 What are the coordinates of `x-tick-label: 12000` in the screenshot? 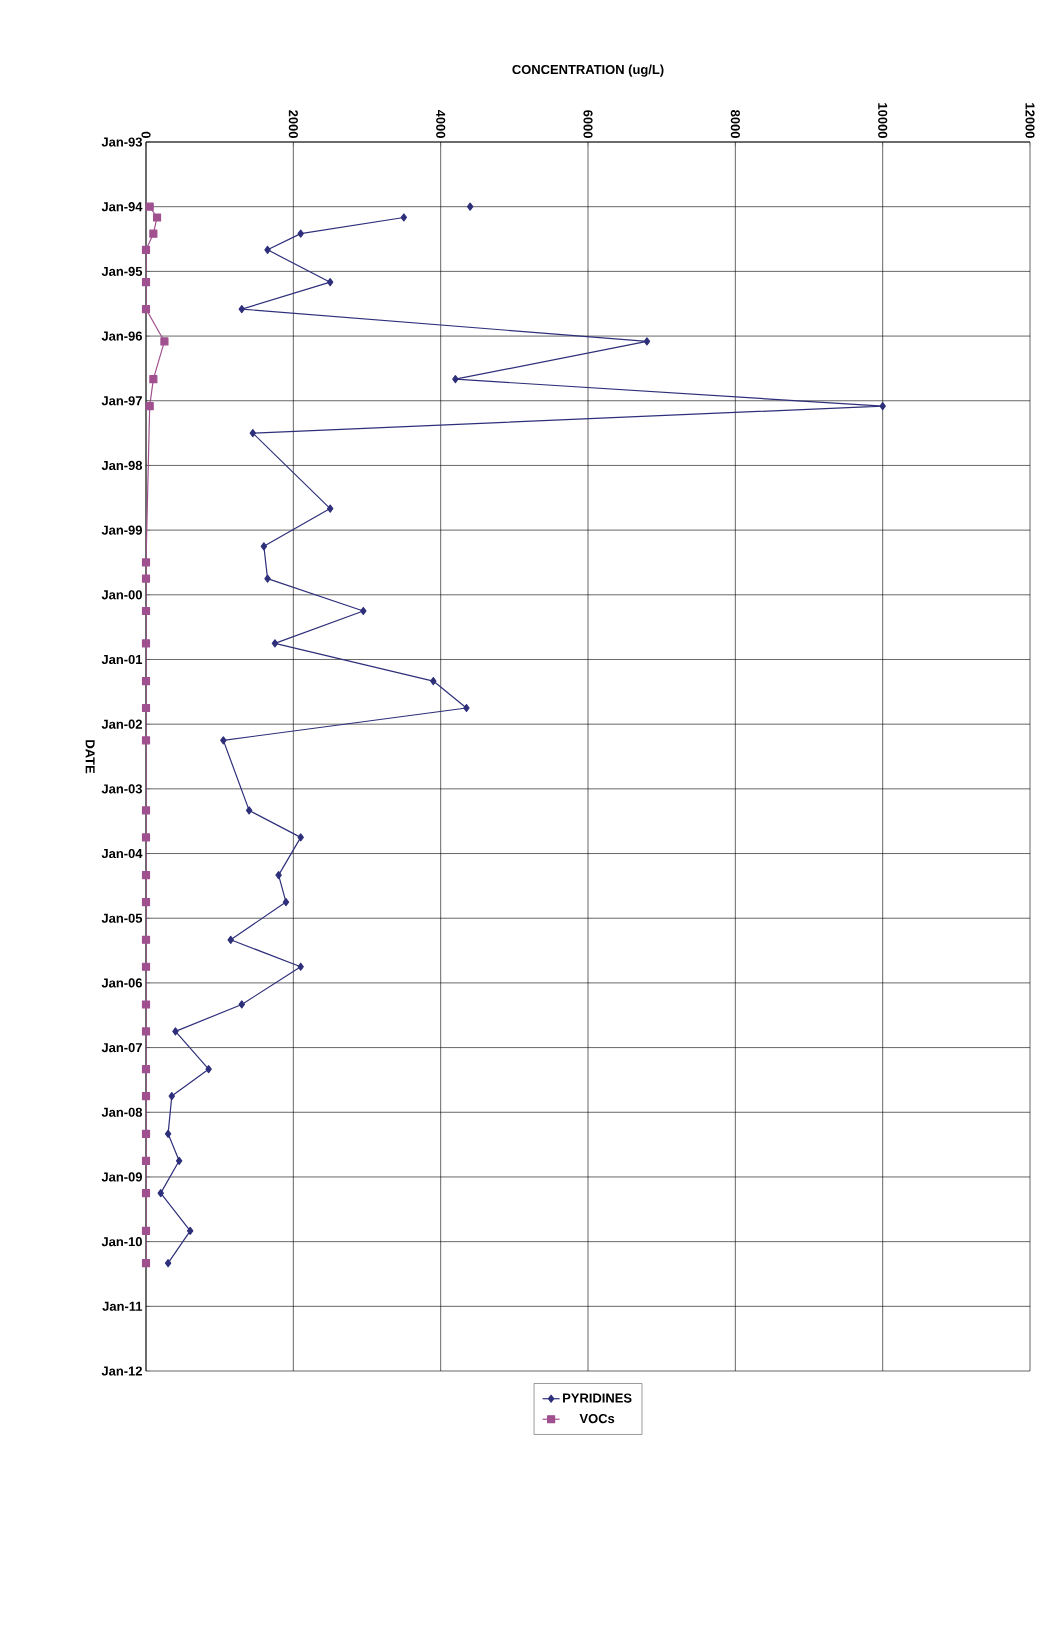 It's located at (1030, 120).